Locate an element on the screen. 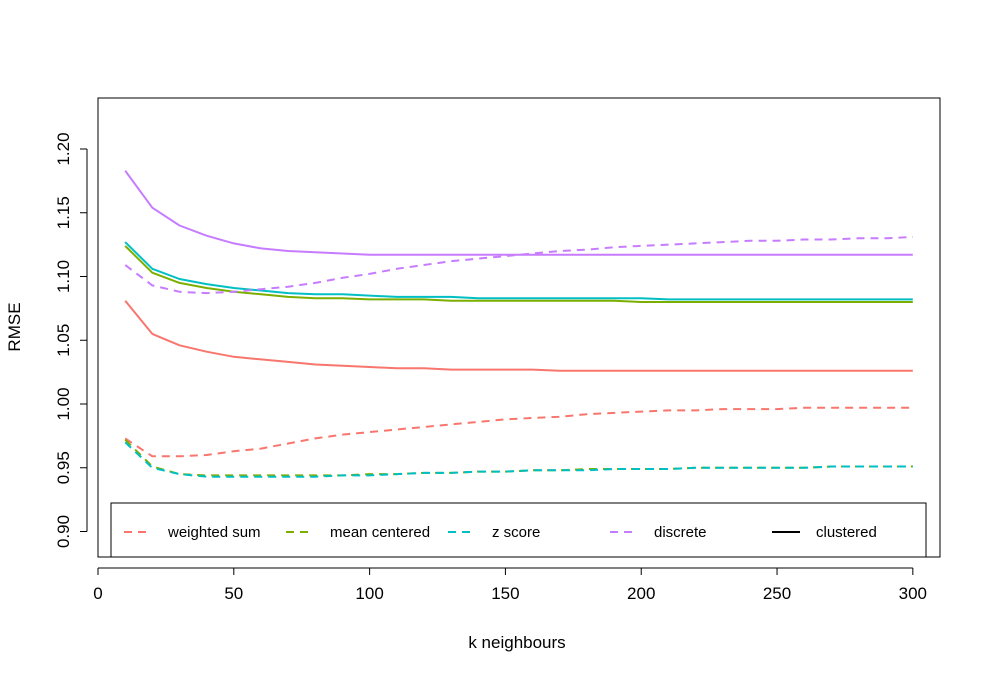 The width and height of the screenshot is (990, 680). x-tick-label: 250 is located at coordinates (777, 593).